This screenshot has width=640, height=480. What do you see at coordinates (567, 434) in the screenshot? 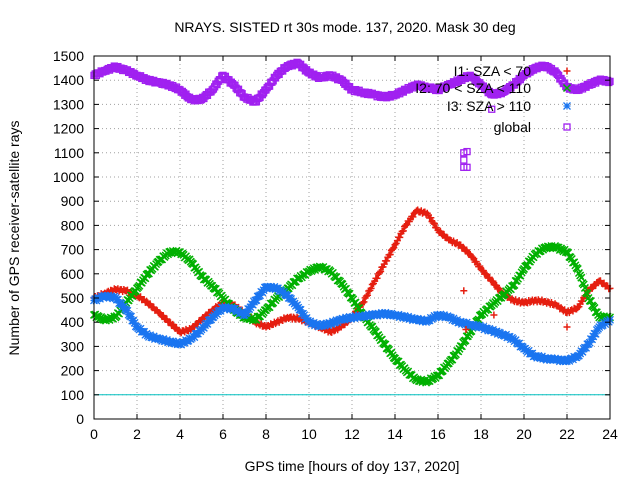
I see `x-tick-label: 22` at bounding box center [567, 434].